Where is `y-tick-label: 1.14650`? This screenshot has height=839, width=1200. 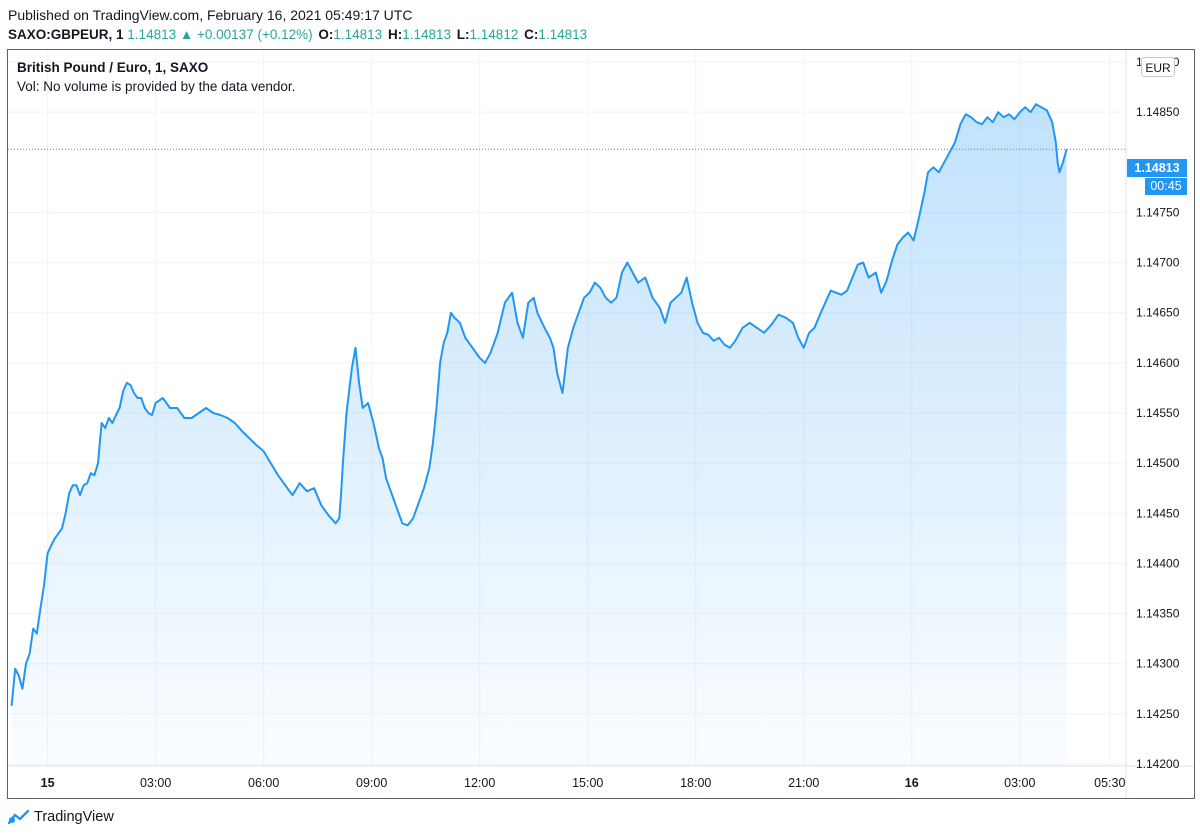 y-tick-label: 1.14650 is located at coordinates (1158, 313).